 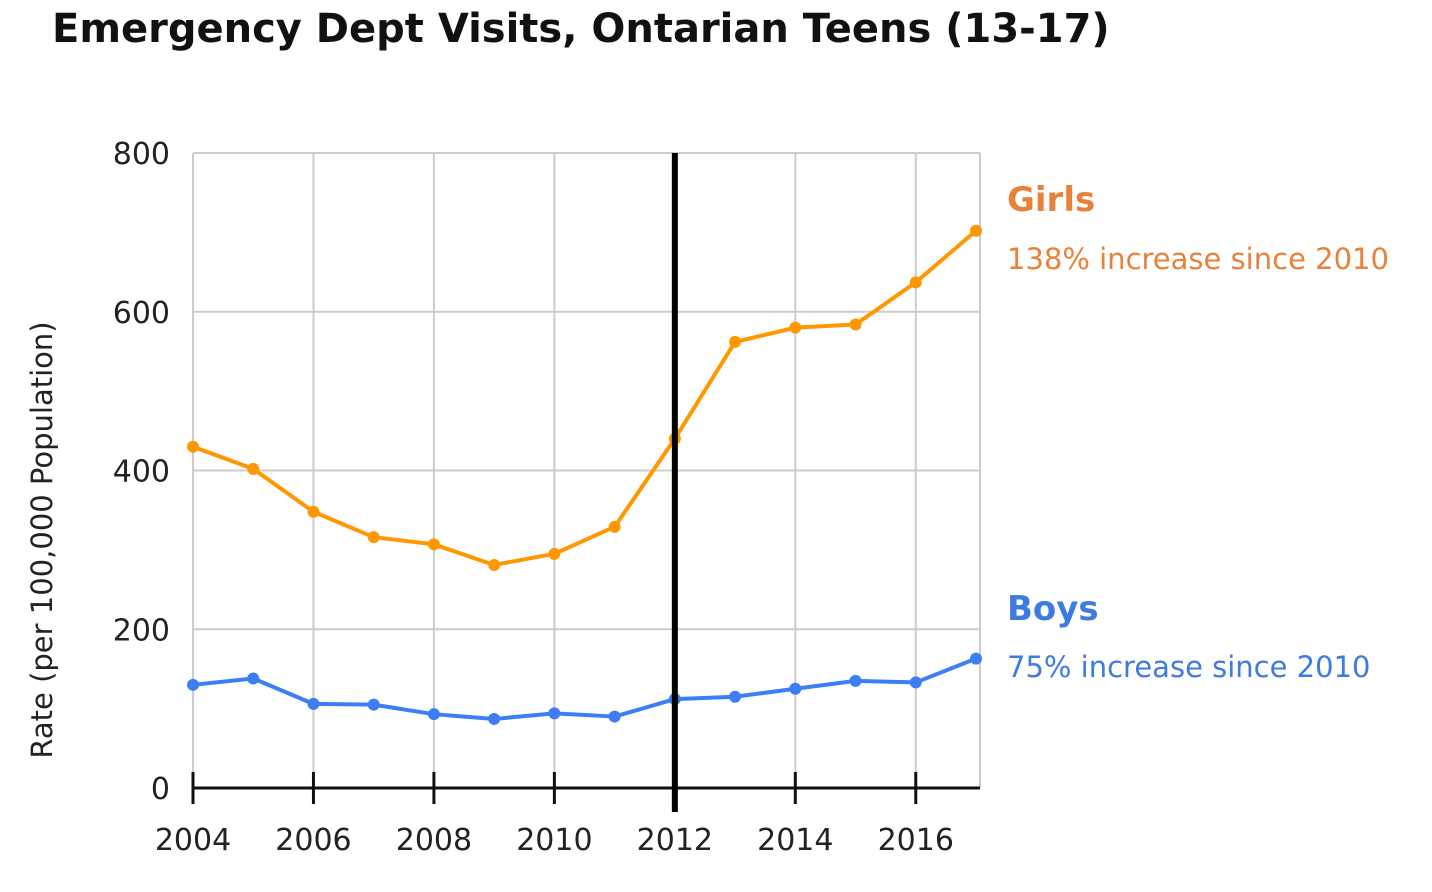 I want to click on y-tick-label: 200, so click(x=141, y=630).